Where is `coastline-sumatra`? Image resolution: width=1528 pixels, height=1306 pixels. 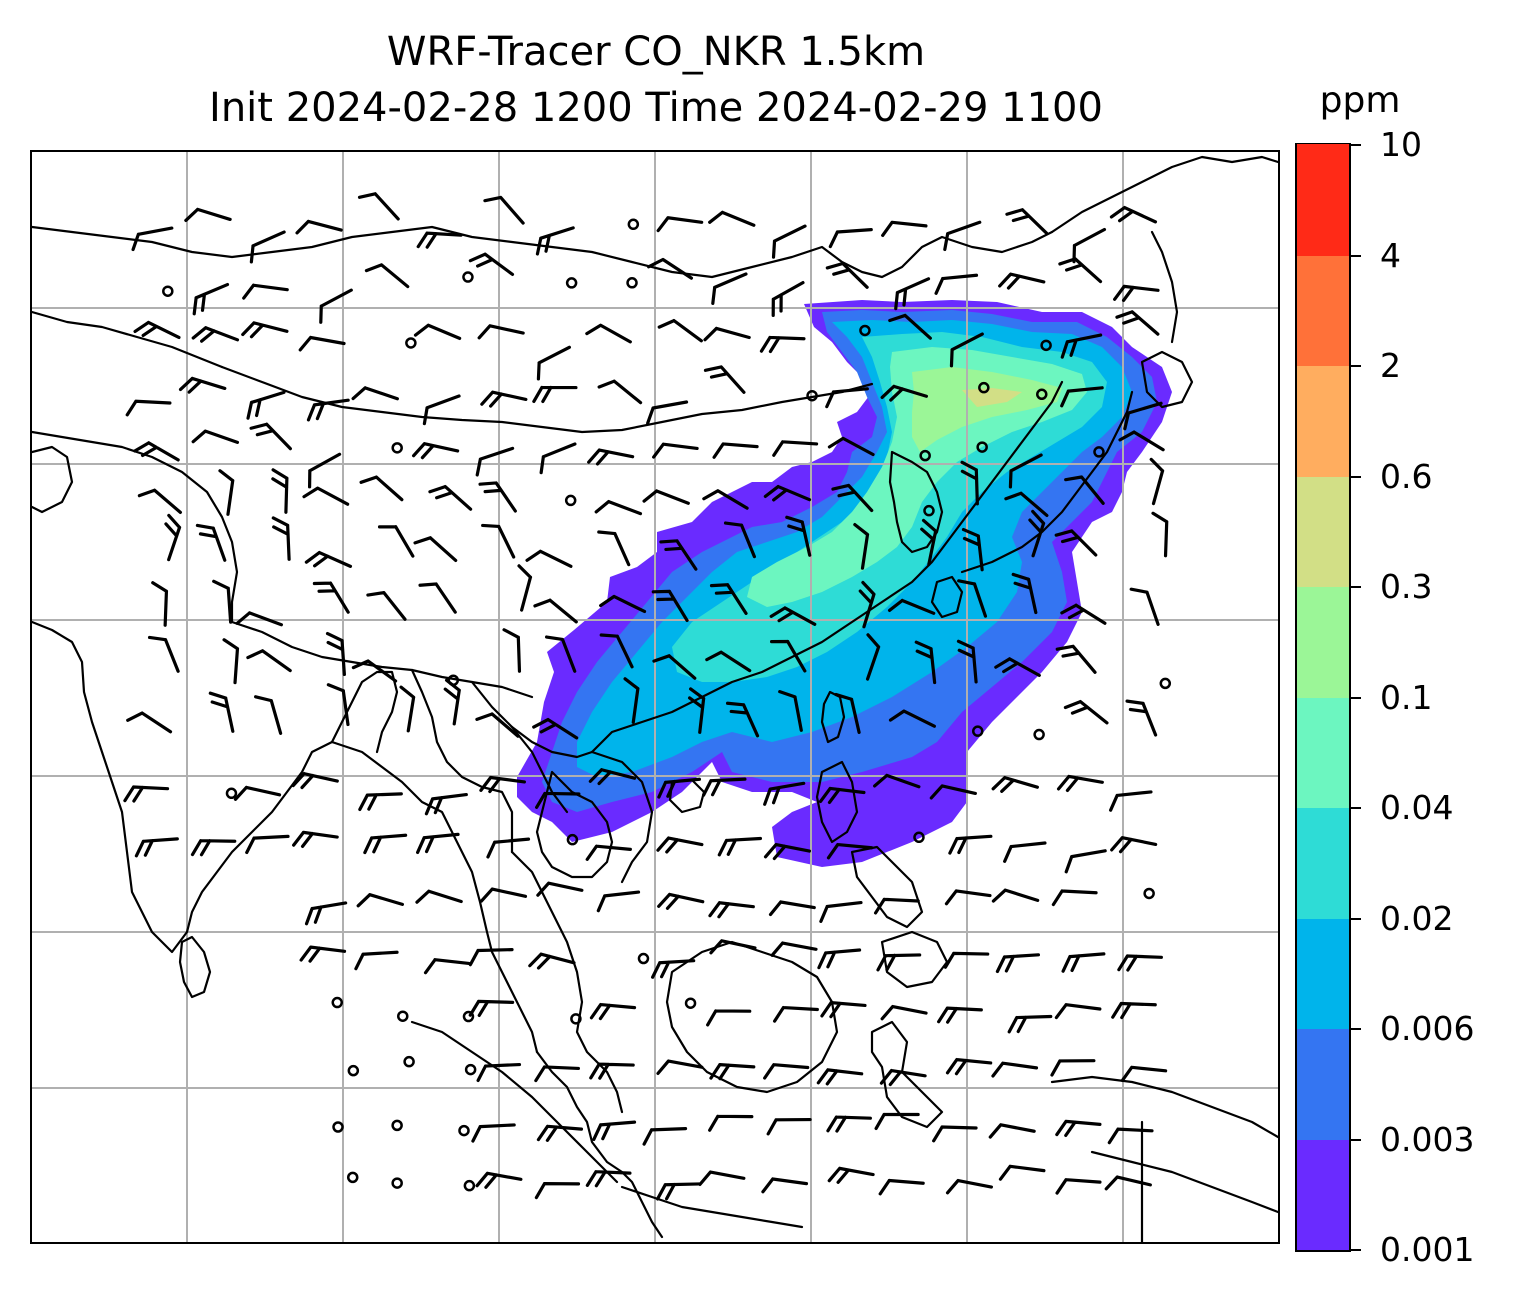 coastline-sumatra is located at coordinates (514, 1102).